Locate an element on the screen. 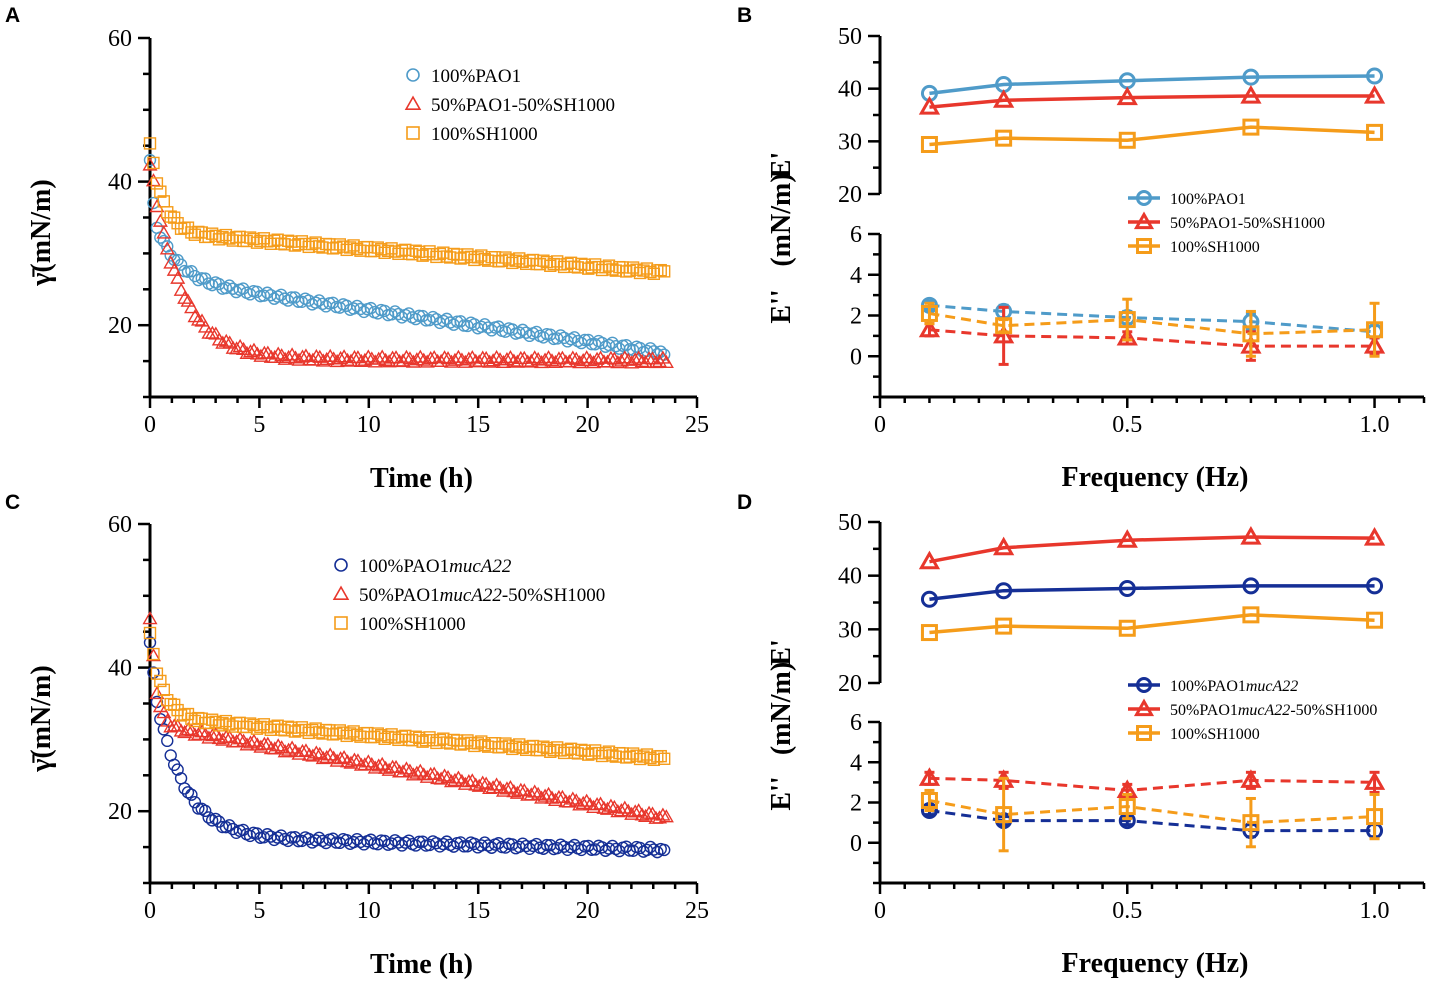 The height and width of the screenshot is (992, 1432). y-tick-label: 30 is located at coordinates (850, 630).